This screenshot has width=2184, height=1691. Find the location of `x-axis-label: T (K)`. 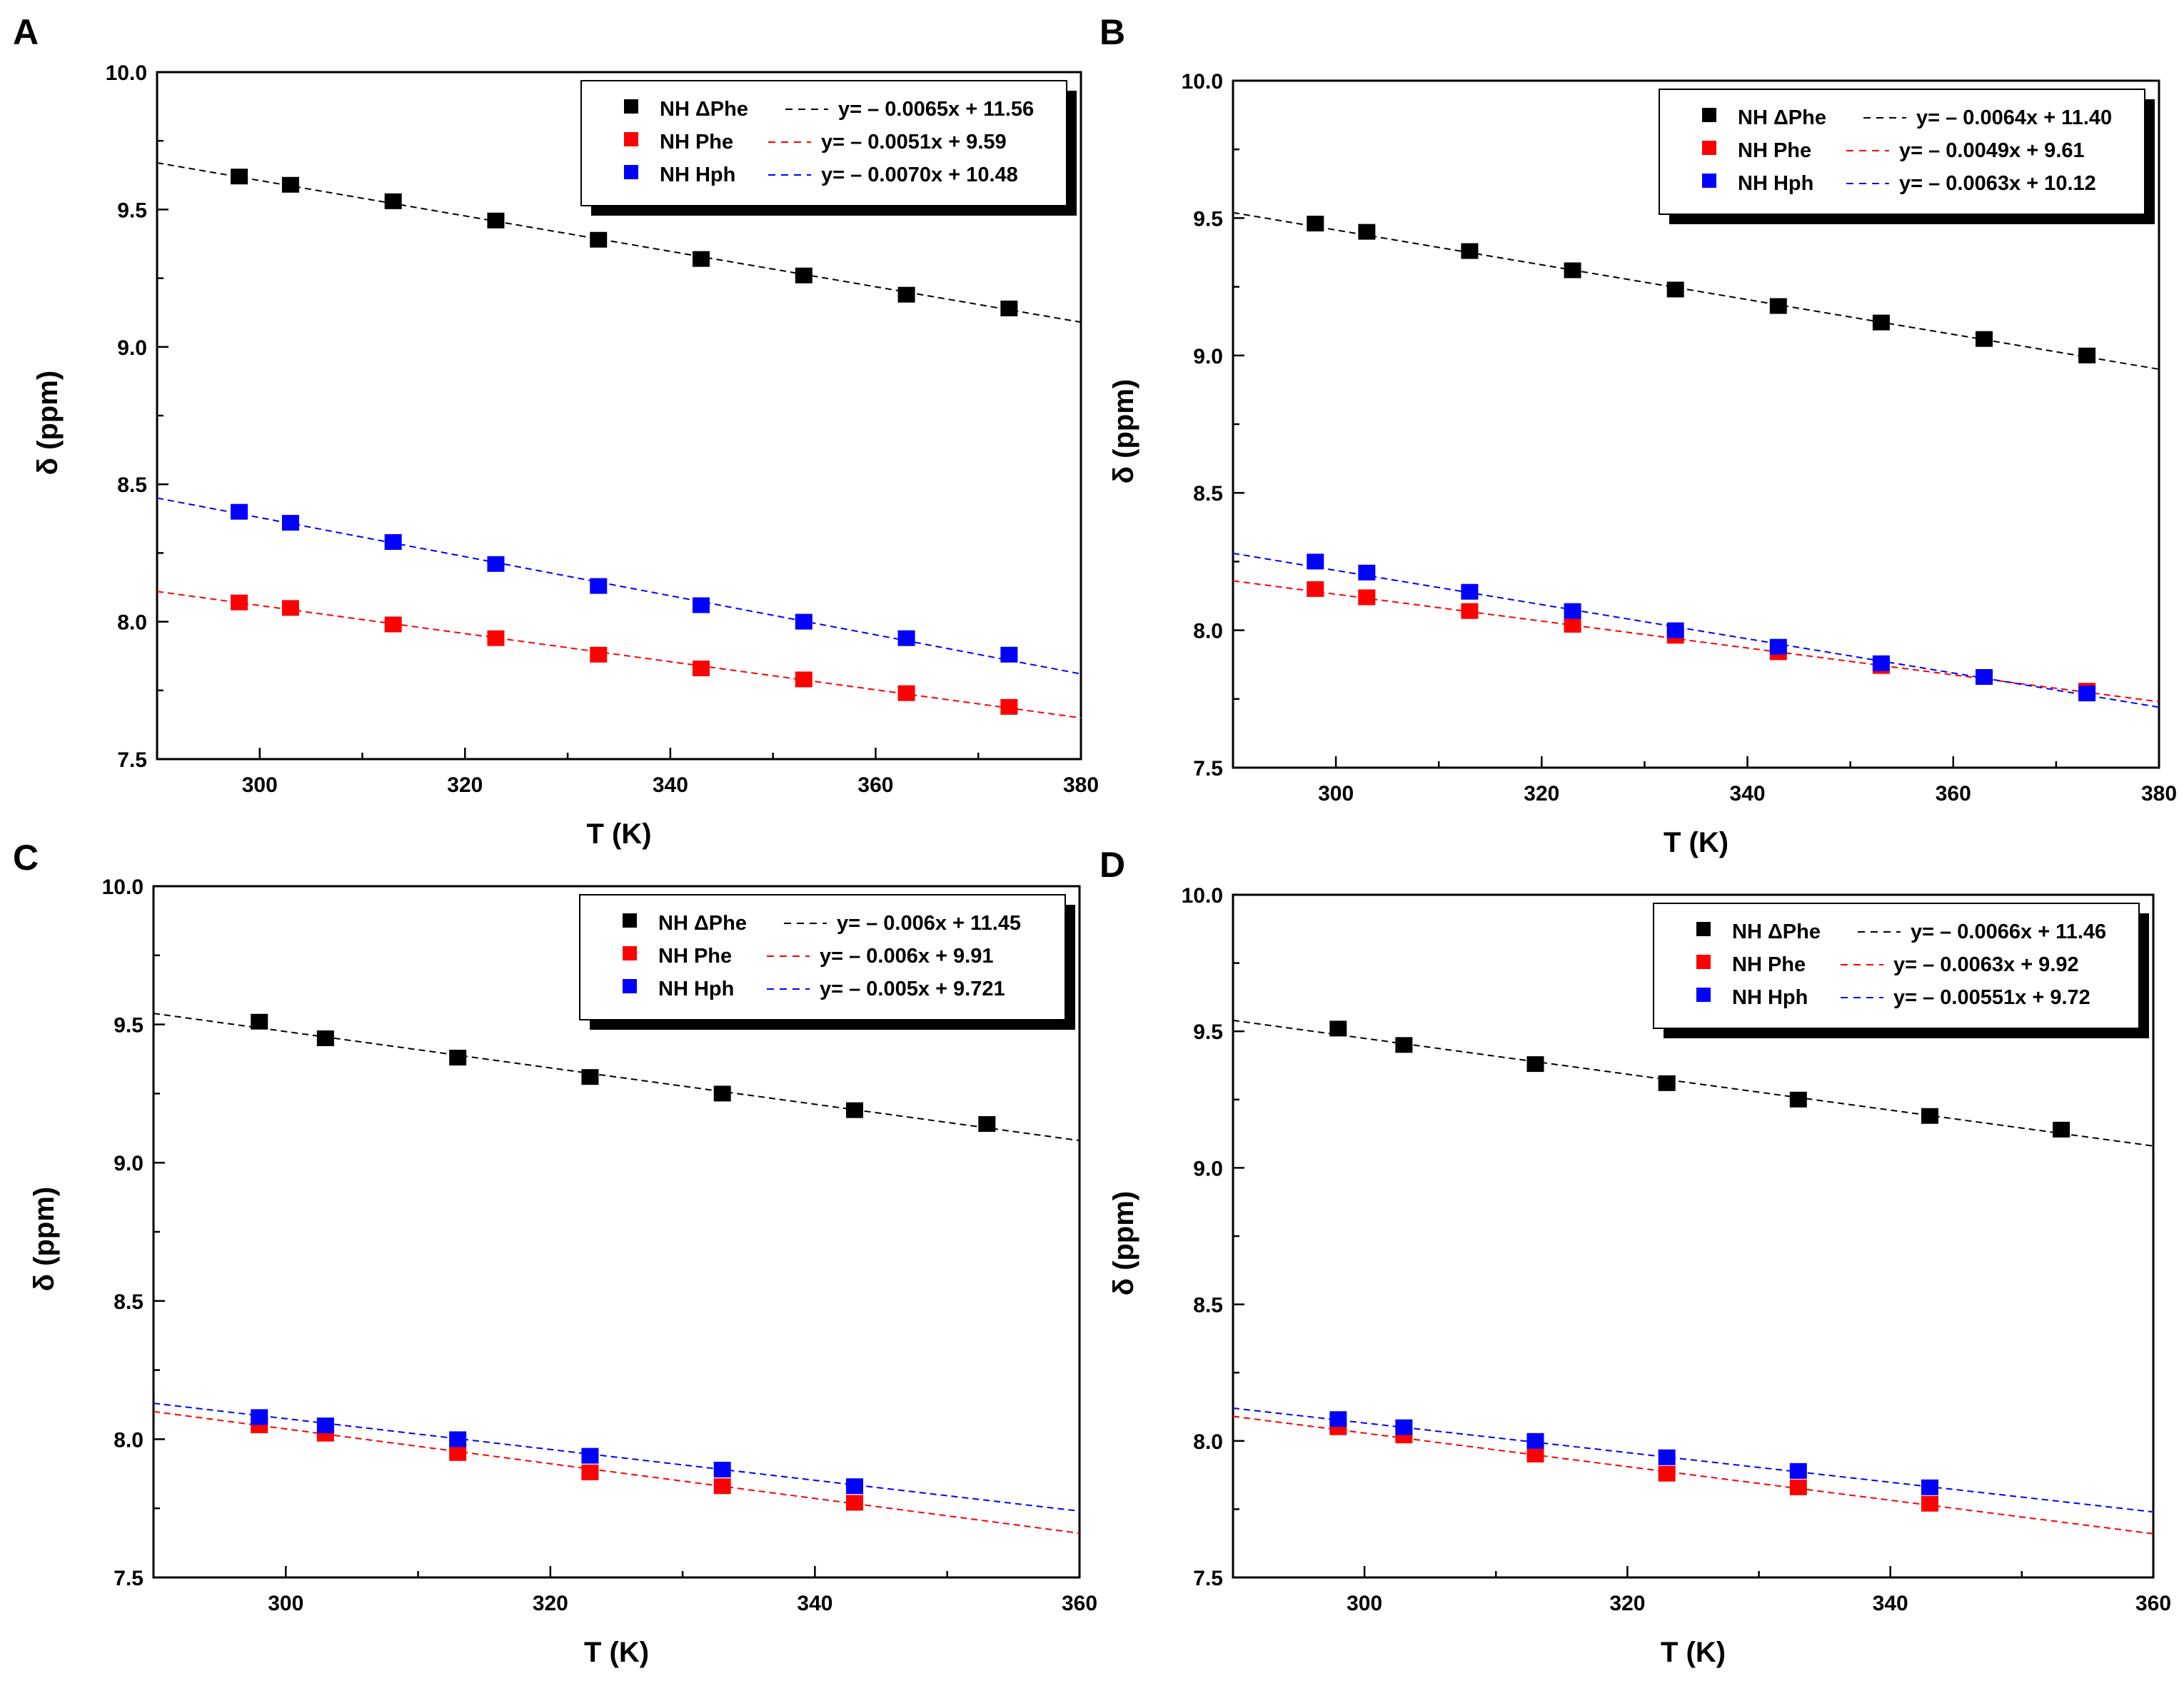

x-axis-label: T (K) is located at coordinates (1696, 842).